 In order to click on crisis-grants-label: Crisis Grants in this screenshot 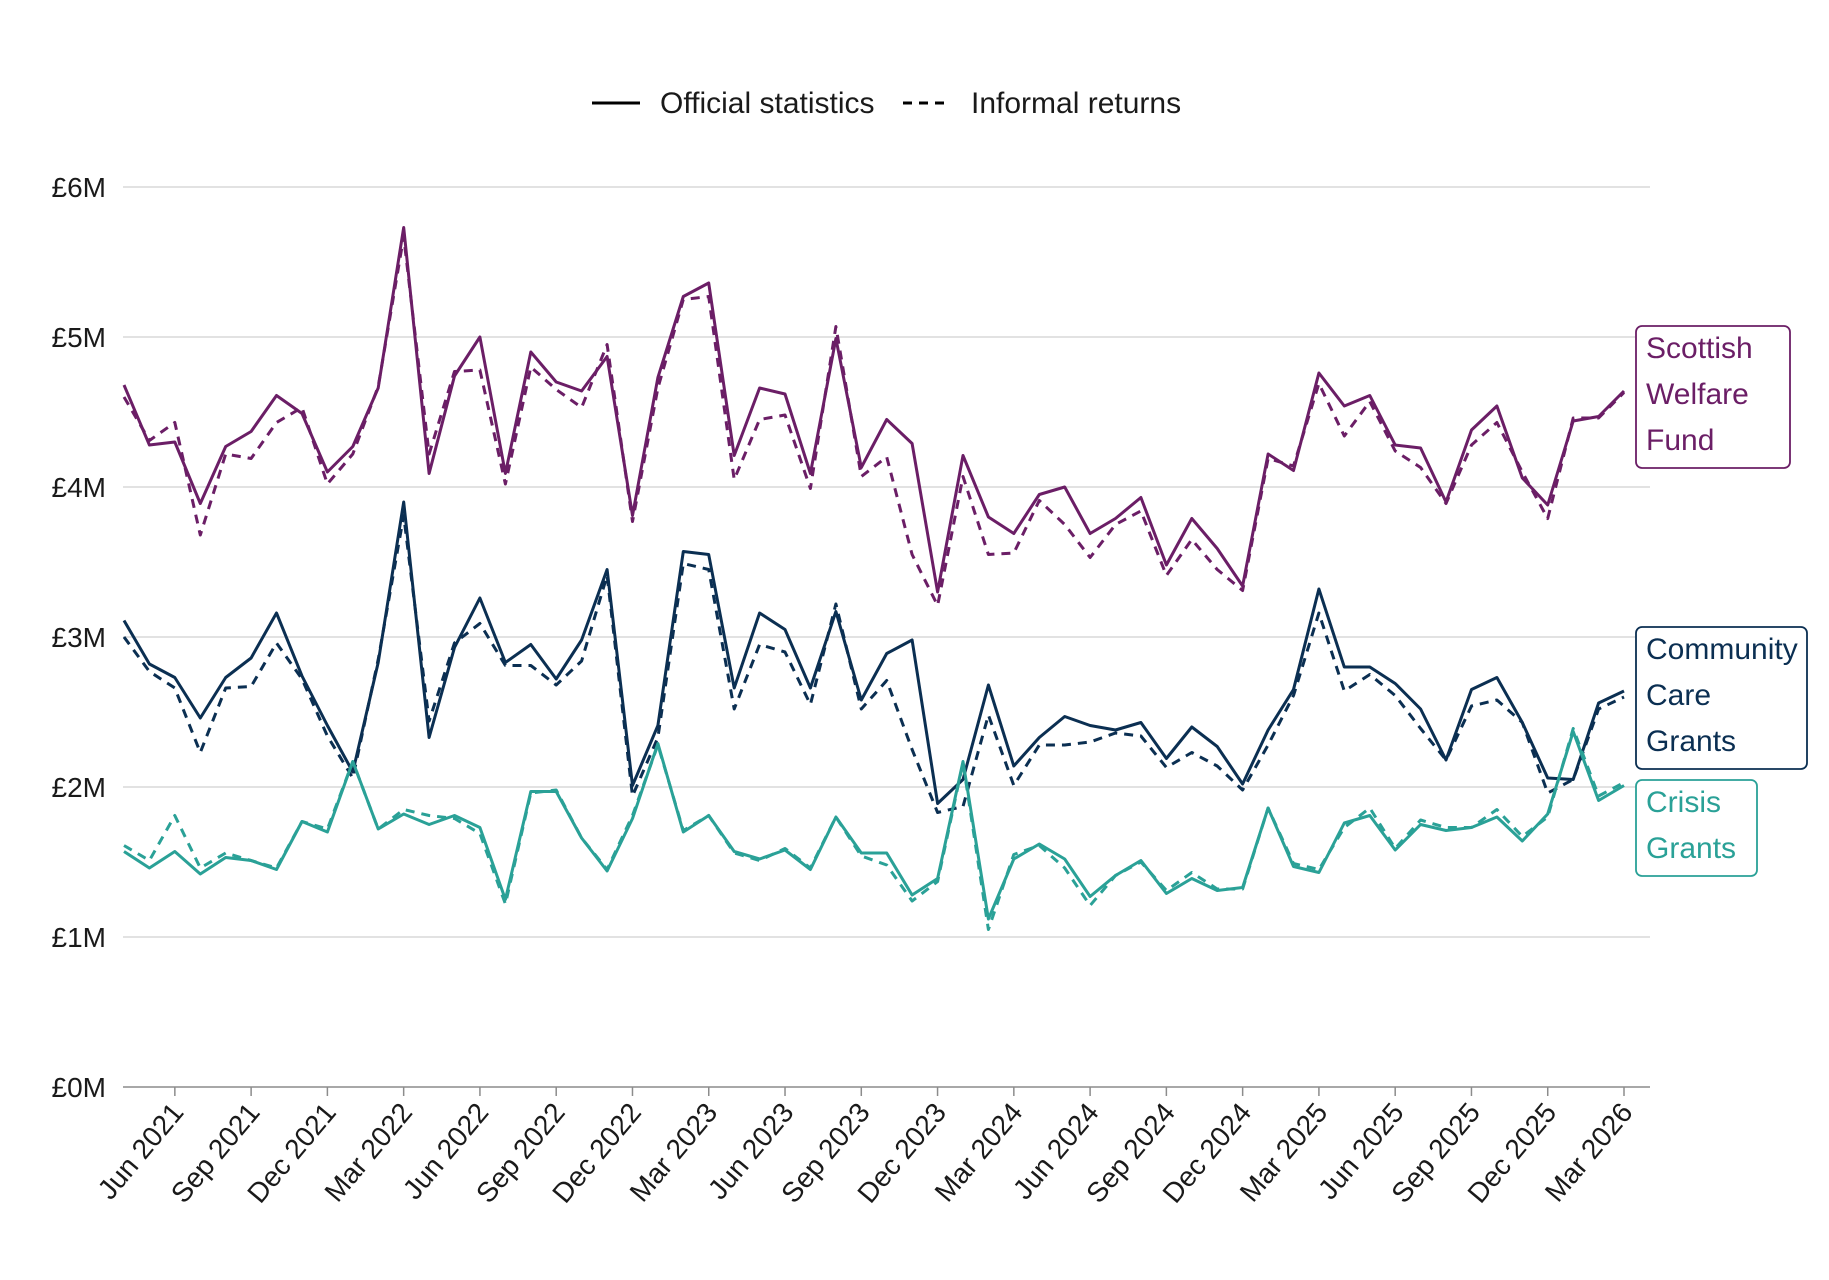, I will do `click(1696, 828)`.